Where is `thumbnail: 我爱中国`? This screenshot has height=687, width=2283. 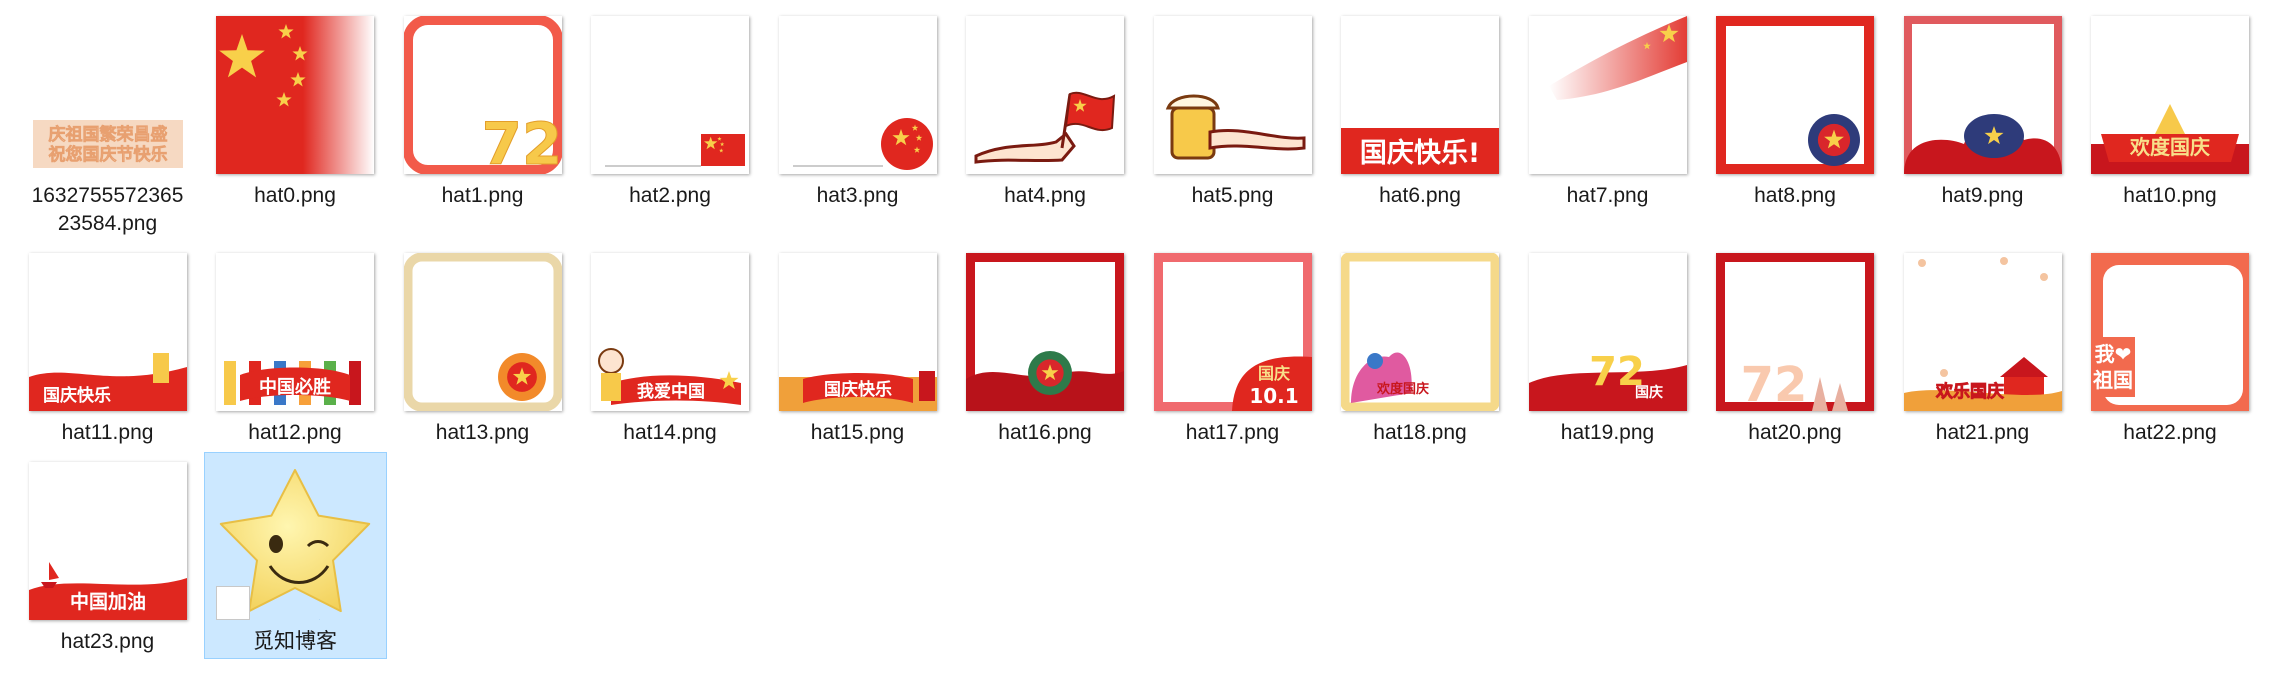
thumbnail: 我爱中国 is located at coordinates (670, 332).